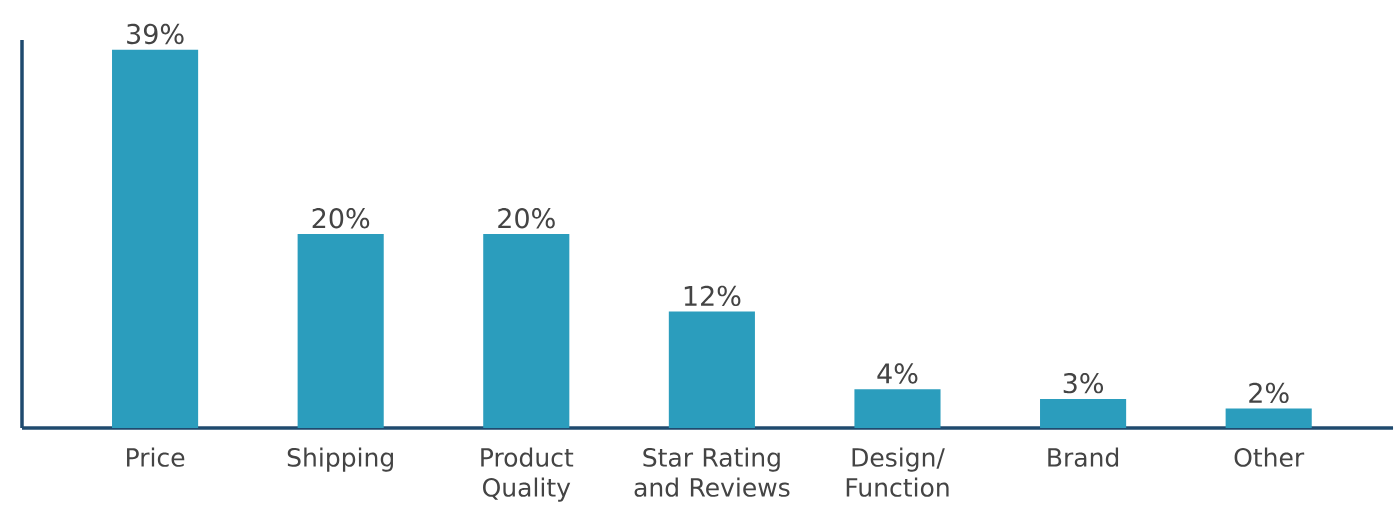  I want to click on data-label: 12%, so click(712, 296).